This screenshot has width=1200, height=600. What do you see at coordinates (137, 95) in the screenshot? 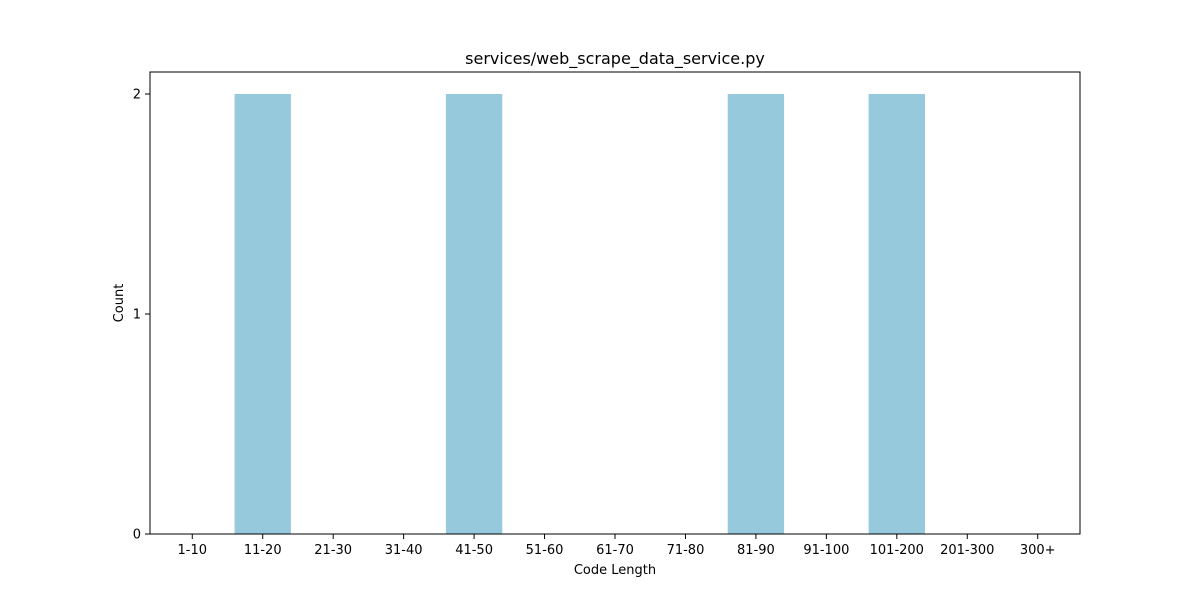
I see `y-tick-label: 2` at bounding box center [137, 95].